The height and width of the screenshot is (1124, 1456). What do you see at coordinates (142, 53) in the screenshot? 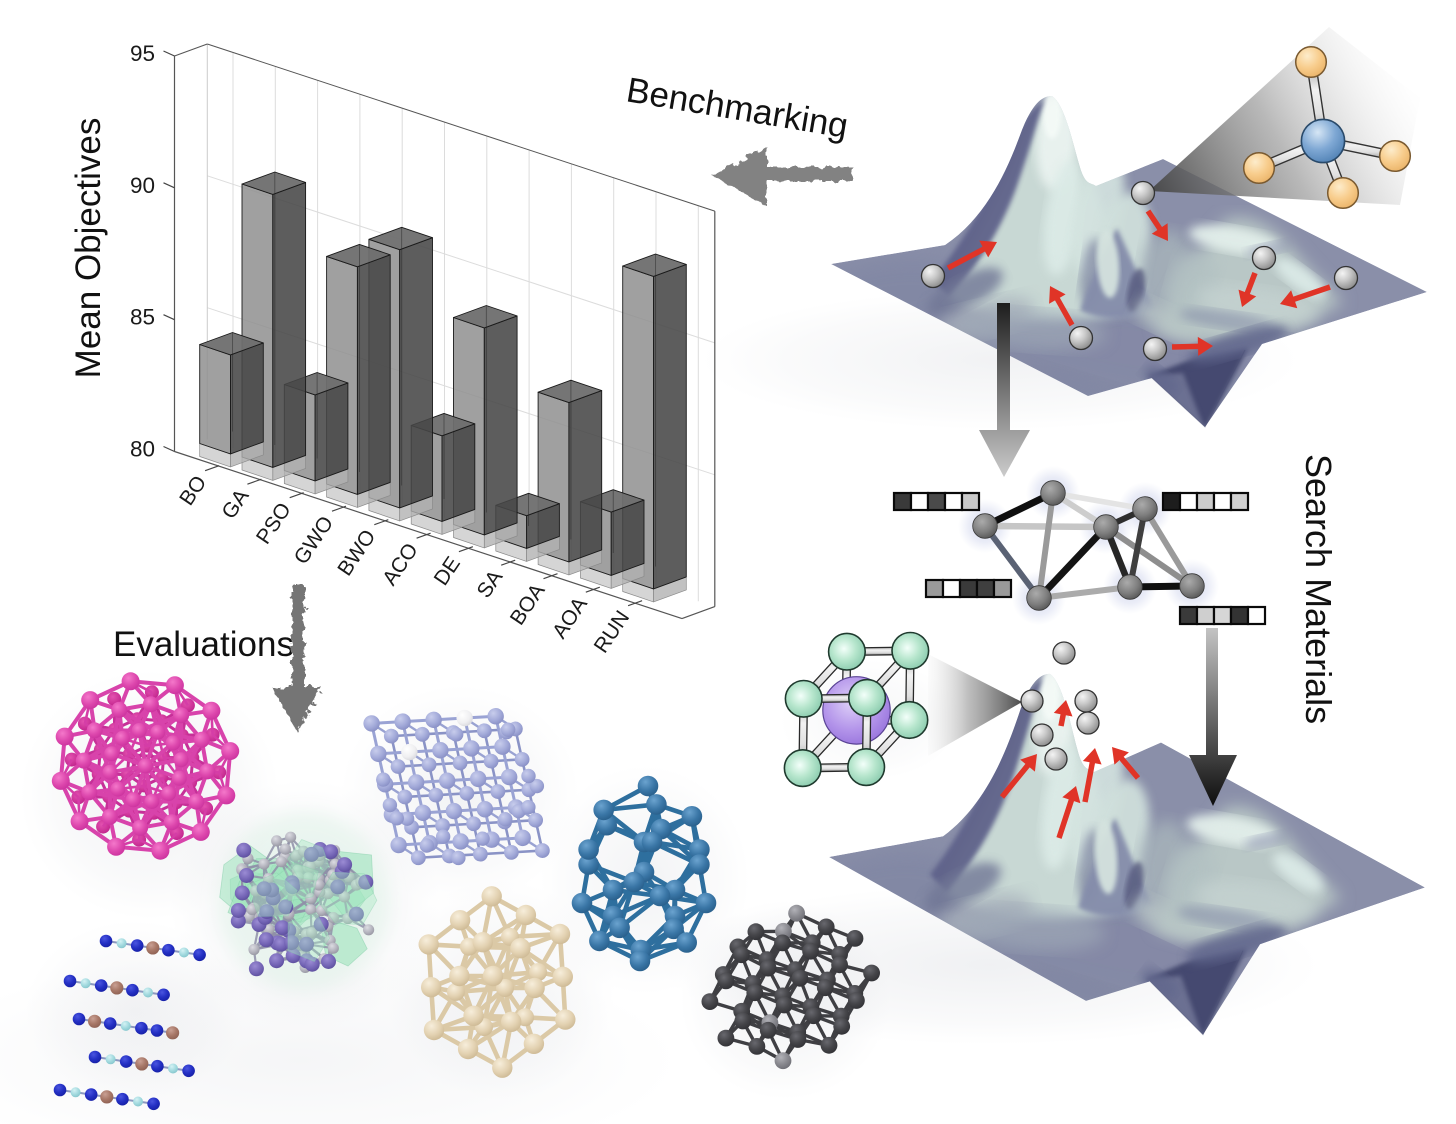
I see `svg-text: 95` at bounding box center [142, 53].